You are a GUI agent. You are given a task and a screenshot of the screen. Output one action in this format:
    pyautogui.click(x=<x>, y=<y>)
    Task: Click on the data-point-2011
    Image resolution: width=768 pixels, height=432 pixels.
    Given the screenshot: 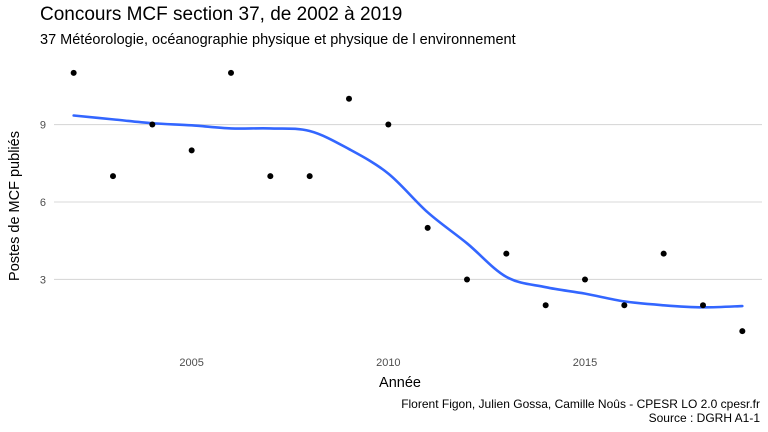 What is the action you would take?
    pyautogui.click(x=428, y=228)
    